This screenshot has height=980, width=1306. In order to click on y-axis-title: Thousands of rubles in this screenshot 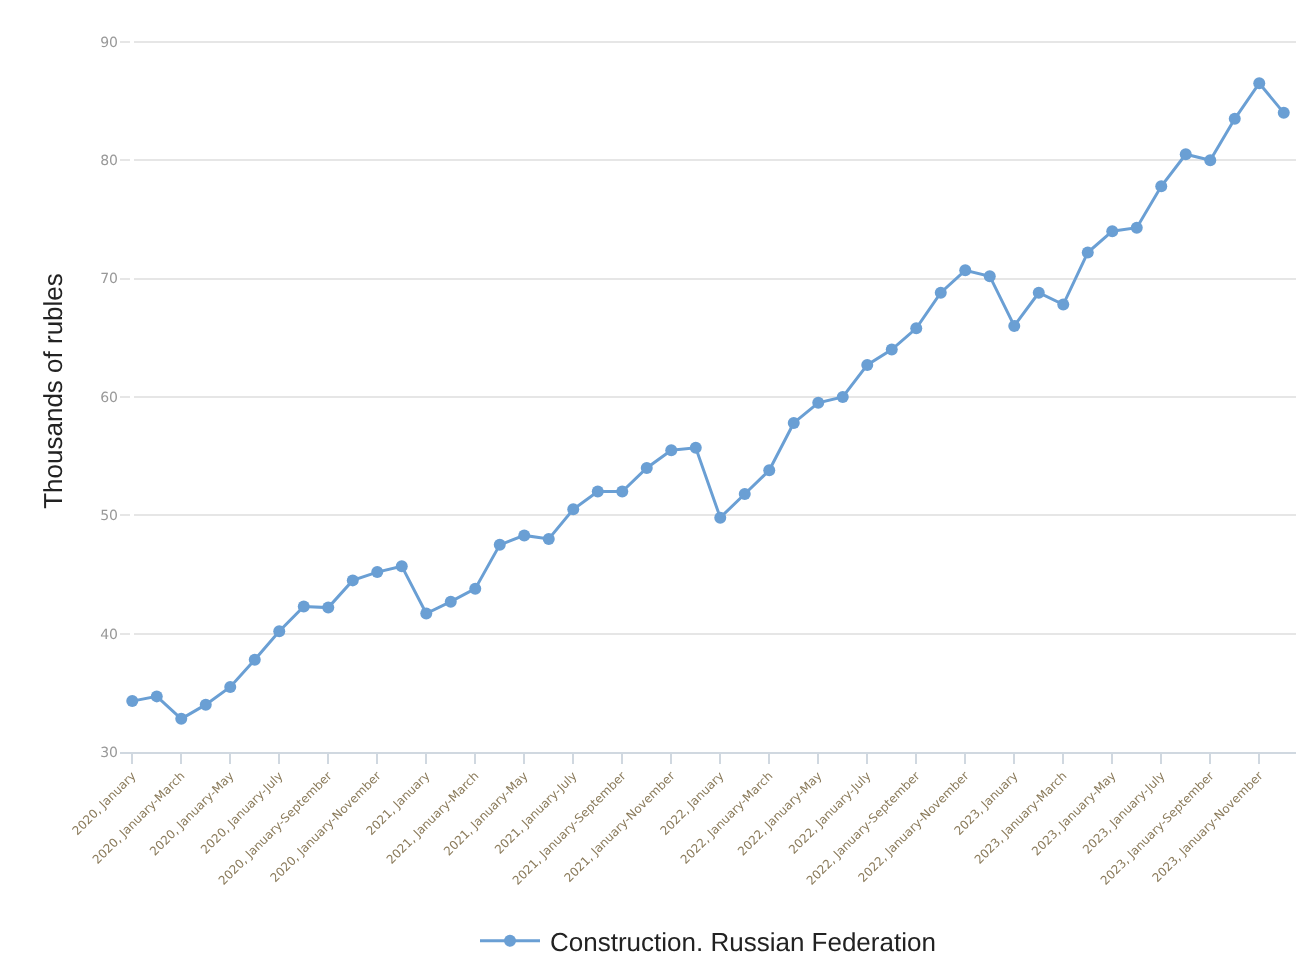, I will do `click(53, 390)`.